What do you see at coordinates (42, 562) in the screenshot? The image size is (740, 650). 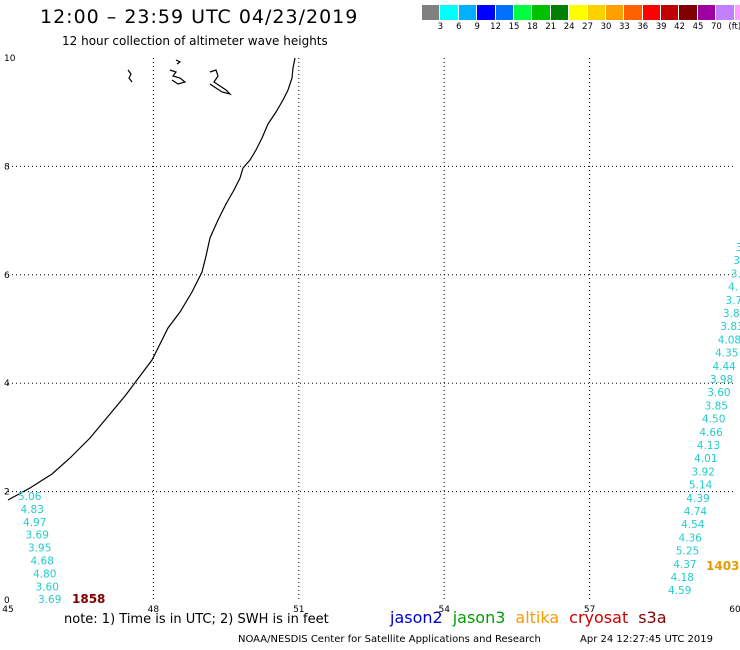 I see `wave-height-value: 4.68` at bounding box center [42, 562].